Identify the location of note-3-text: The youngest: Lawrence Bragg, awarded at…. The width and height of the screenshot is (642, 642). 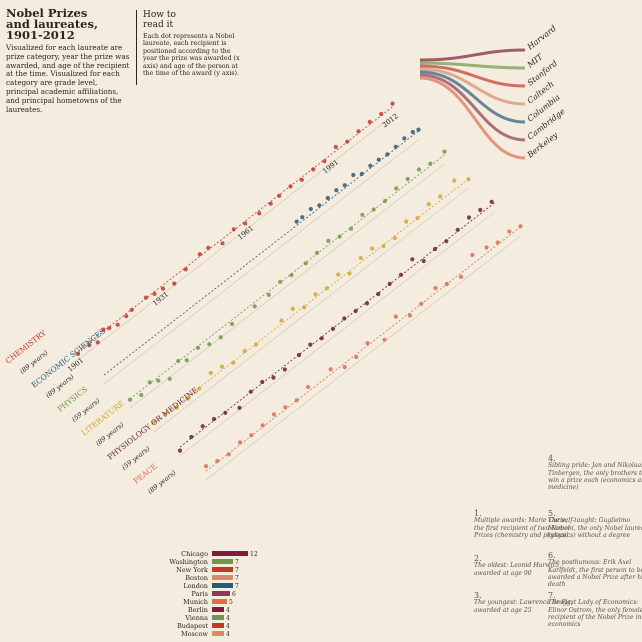
(523, 606).